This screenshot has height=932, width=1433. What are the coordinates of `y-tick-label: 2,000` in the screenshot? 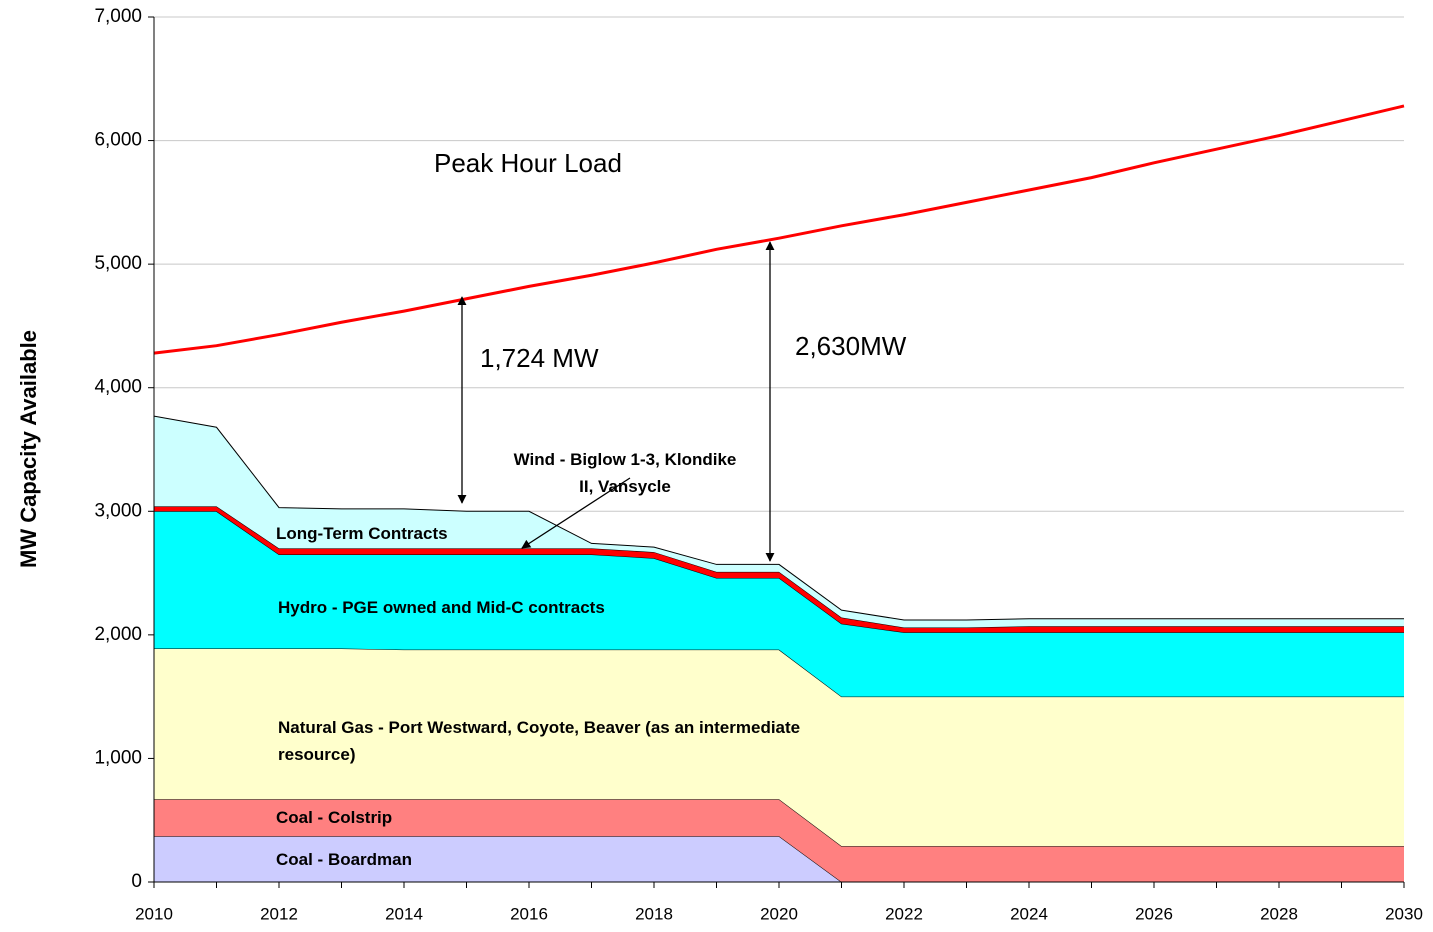 It's located at (118, 634).